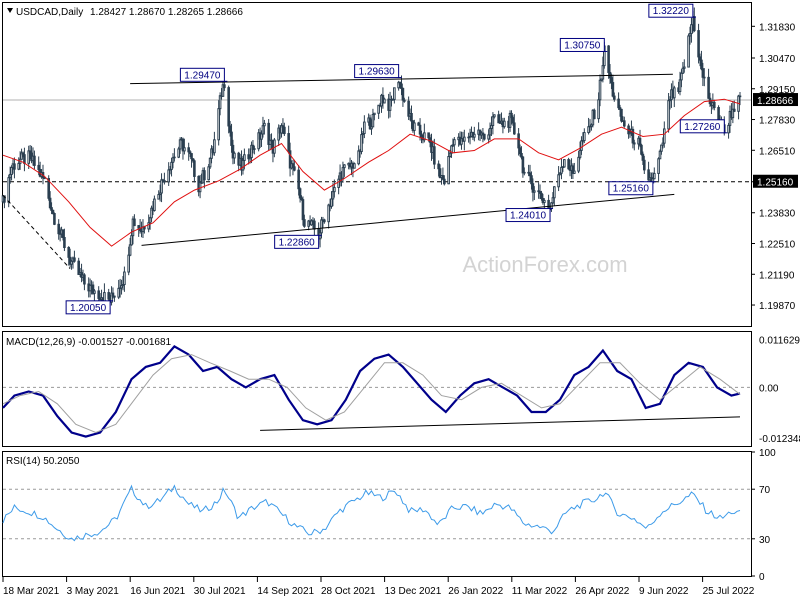 This screenshot has width=800, height=605. Describe the element at coordinates (220, 591) in the screenshot. I see `date-tick-label: 30 Jul 2021` at that location.